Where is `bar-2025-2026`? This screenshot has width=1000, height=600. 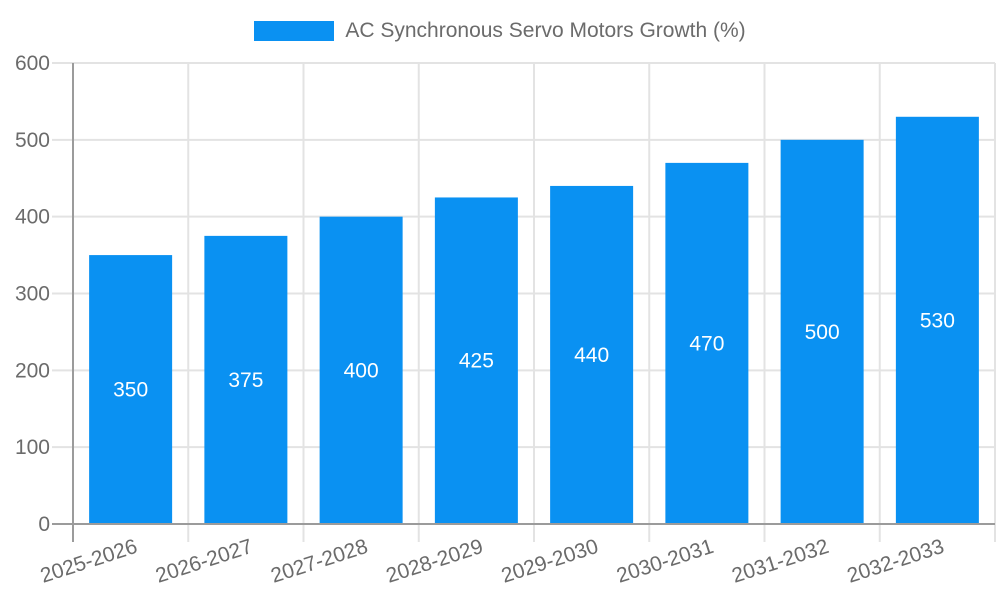
bar-2025-2026 is located at coordinates (131, 390).